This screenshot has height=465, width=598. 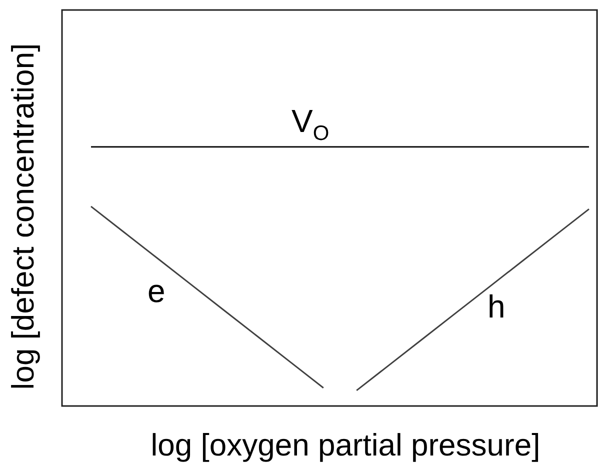 I want to click on series-label: h, so click(x=497, y=306).